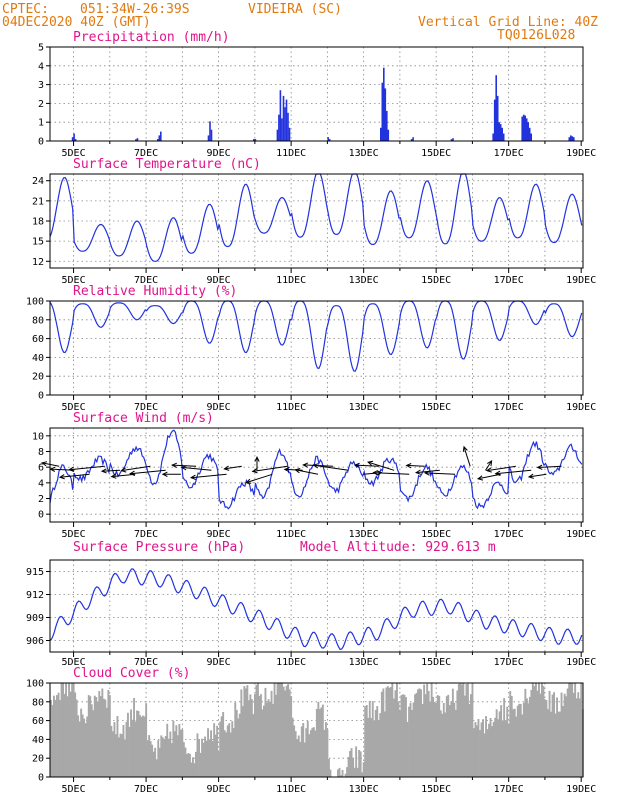  What do you see at coordinates (38, 740) in the screenshot?
I see `y-tick-label: 40` at bounding box center [38, 740].